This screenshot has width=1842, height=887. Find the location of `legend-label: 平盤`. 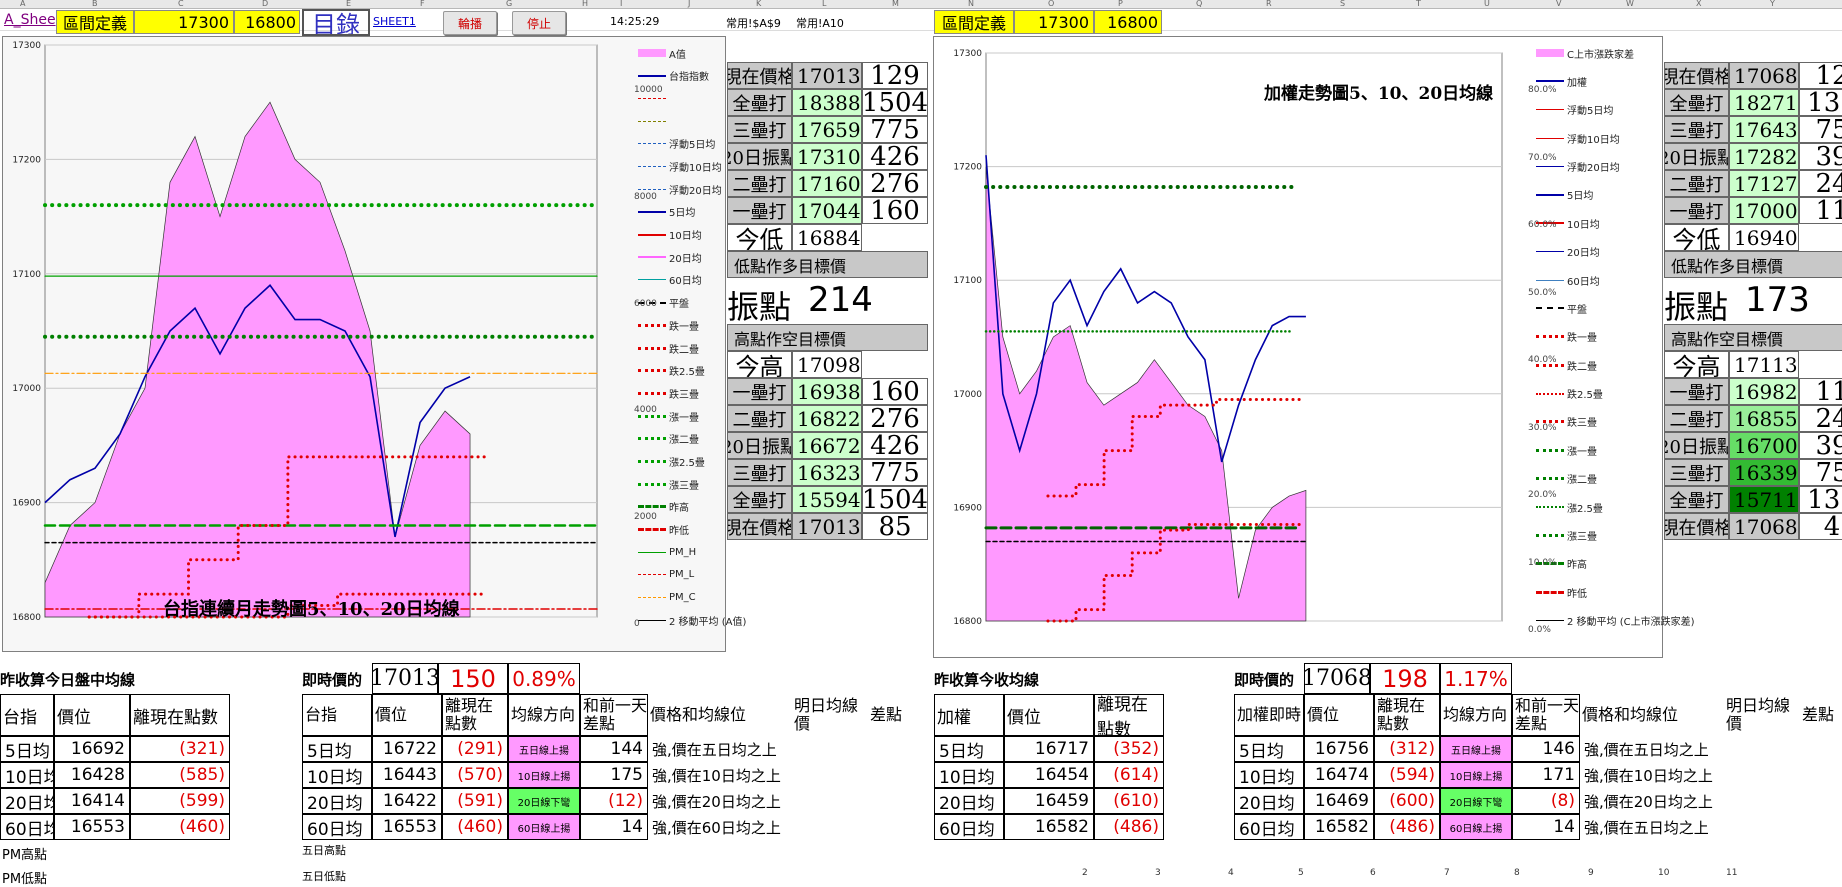

legend-label: 平盤 is located at coordinates (679, 305).